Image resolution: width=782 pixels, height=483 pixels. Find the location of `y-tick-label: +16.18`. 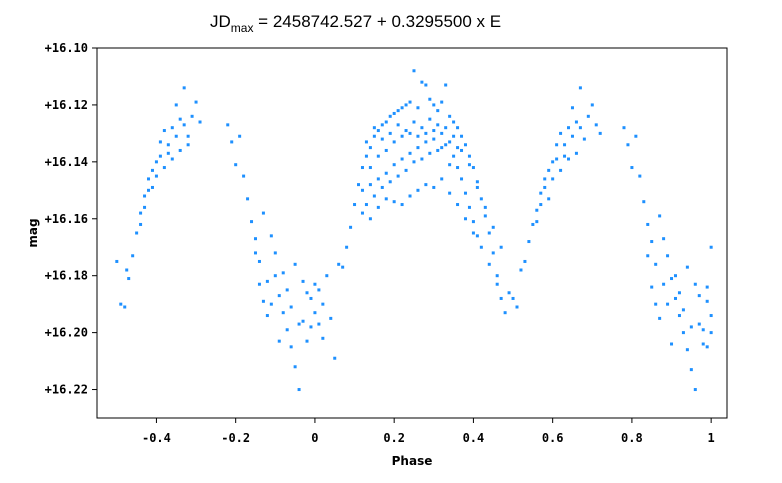

y-tick-label: +16.18 is located at coordinates (66, 276).